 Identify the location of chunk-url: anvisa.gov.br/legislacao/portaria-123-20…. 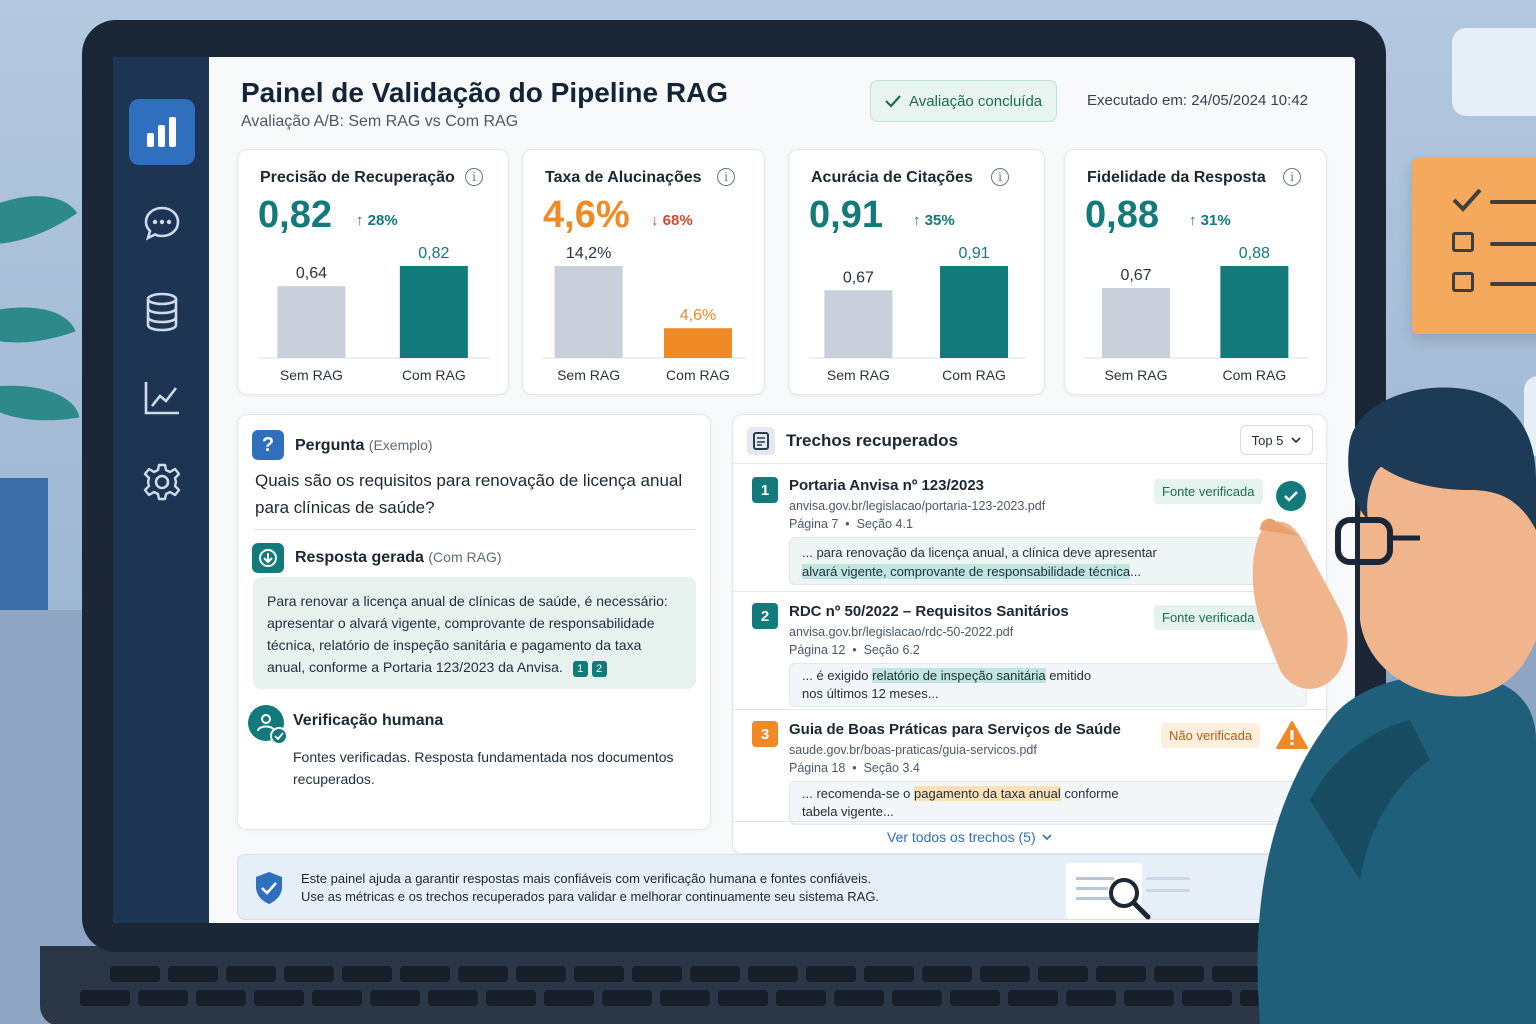
(917, 506).